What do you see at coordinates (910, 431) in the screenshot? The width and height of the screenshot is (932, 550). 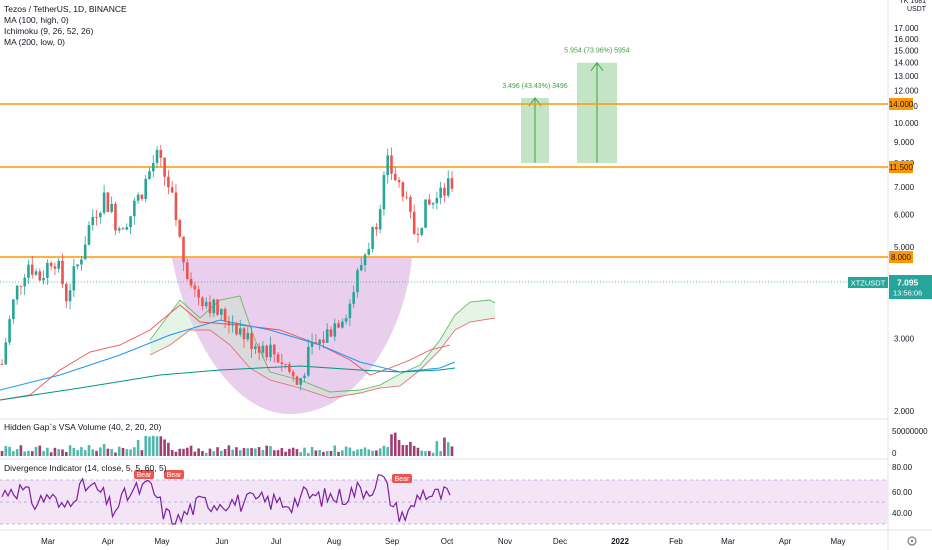 I see `volume-tick: 50000000` at bounding box center [910, 431].